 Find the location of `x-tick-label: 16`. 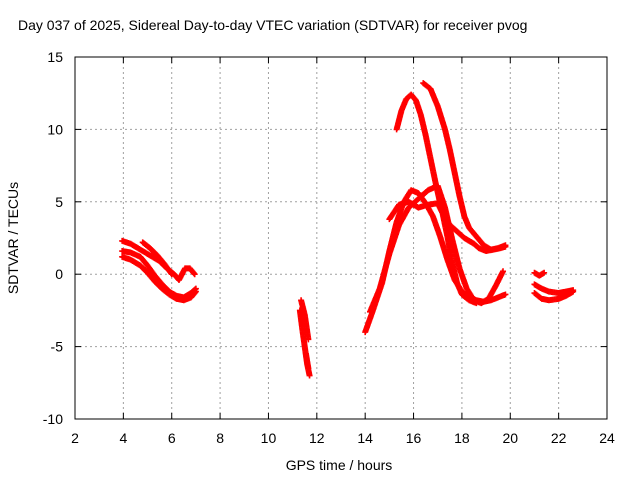

x-tick-label: 16 is located at coordinates (414, 438).